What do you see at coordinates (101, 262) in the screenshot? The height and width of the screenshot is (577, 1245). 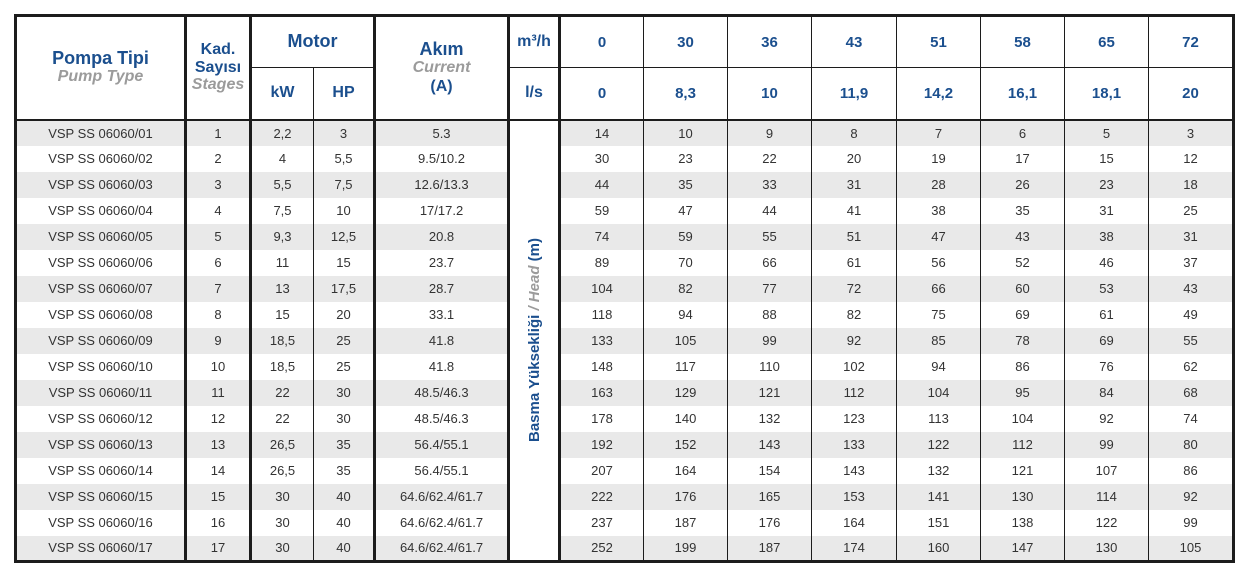 I see `pump-type-cell: VSP SS 06060/06` at bounding box center [101, 262].